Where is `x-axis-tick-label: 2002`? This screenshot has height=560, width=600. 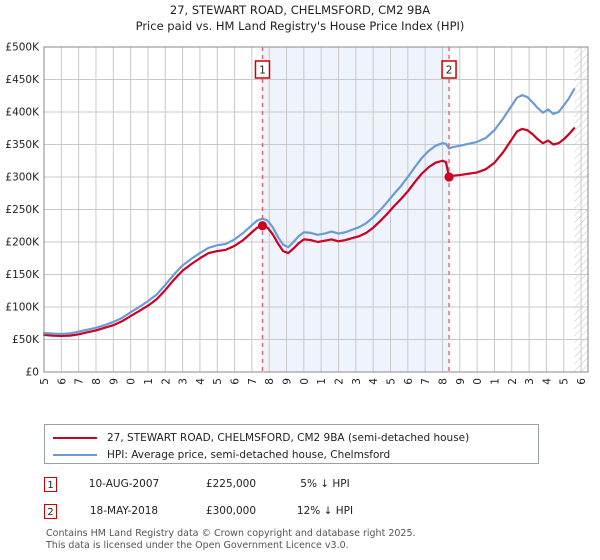
x-axis-tick-label: 2002 is located at coordinates (166, 381).